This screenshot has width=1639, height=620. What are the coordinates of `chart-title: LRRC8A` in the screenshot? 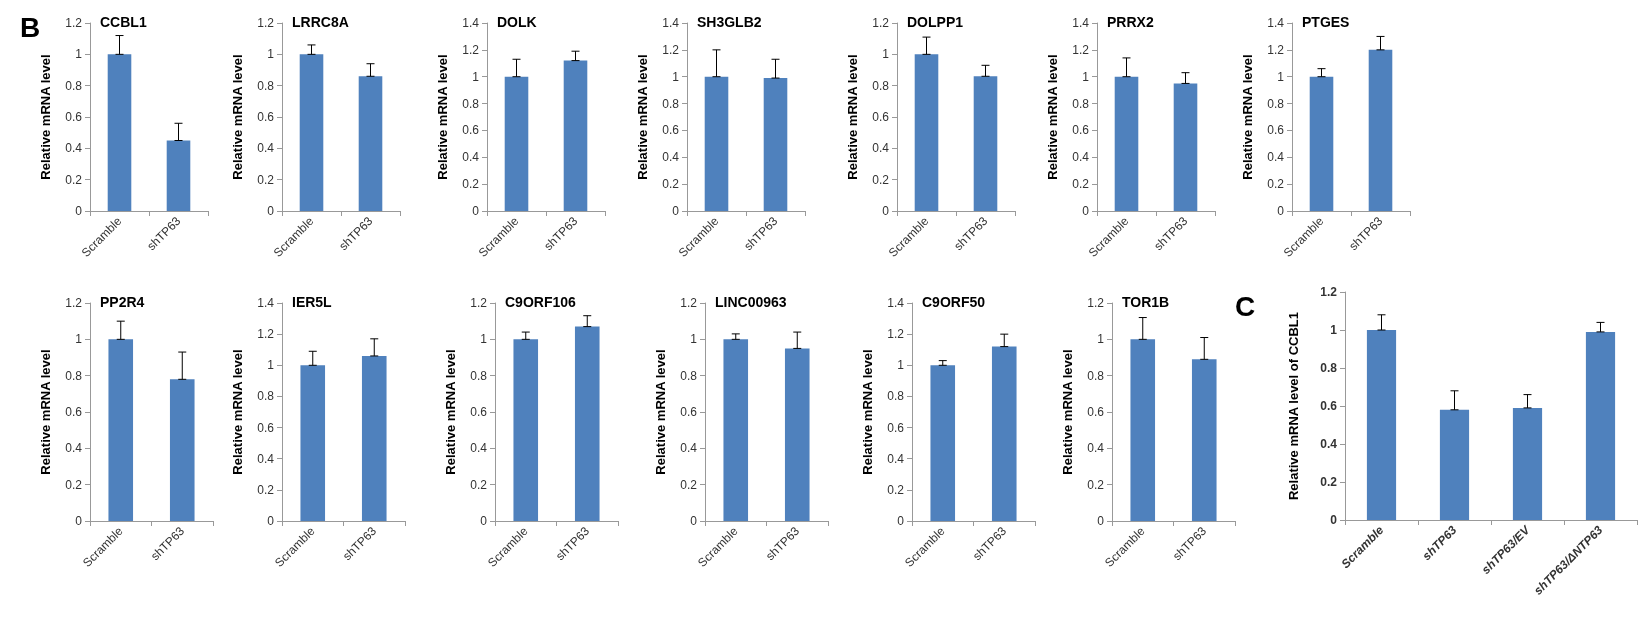 It's located at (320, 22).